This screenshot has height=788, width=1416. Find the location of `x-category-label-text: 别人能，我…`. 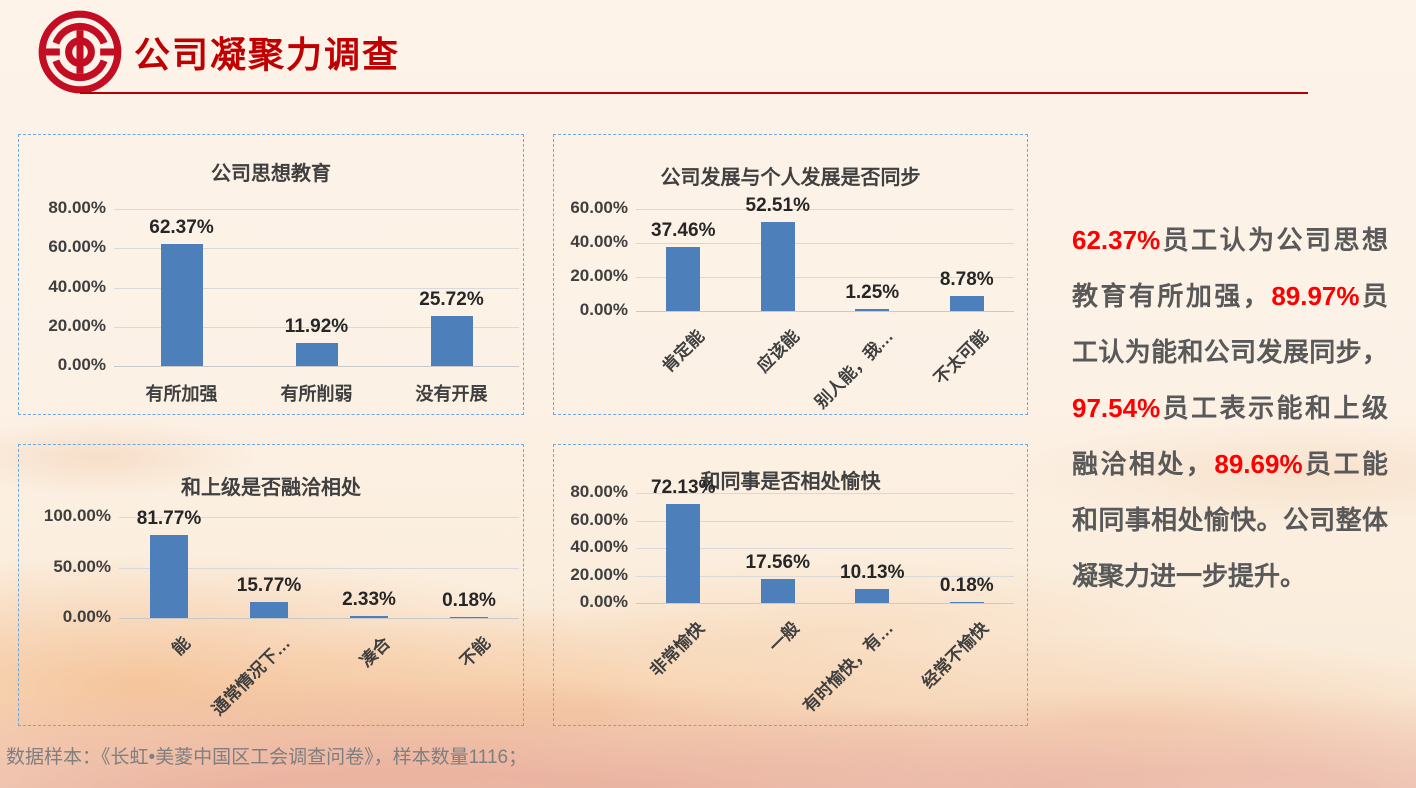

x-category-label-text: 别人能，我… is located at coordinates (854, 369).